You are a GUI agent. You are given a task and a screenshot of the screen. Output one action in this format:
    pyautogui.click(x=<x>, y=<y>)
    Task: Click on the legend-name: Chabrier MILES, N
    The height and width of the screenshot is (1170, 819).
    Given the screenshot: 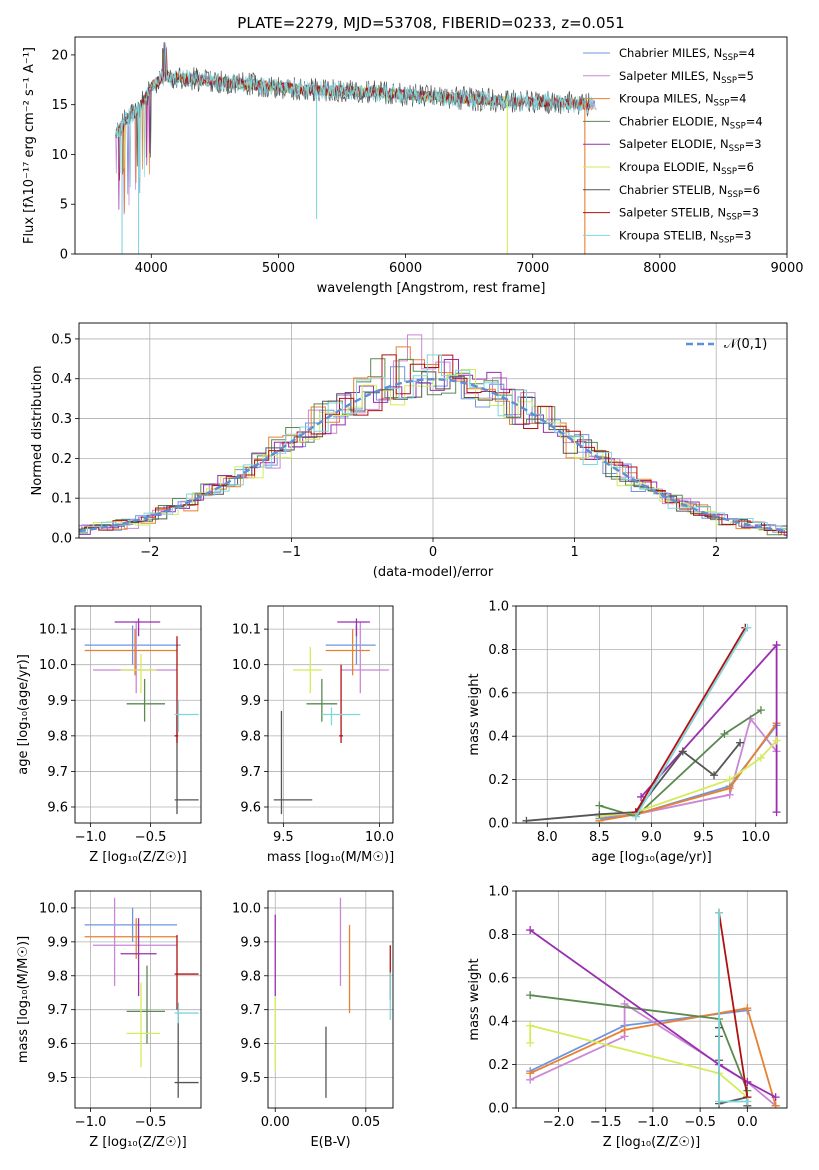 What is the action you would take?
    pyautogui.click(x=670, y=53)
    